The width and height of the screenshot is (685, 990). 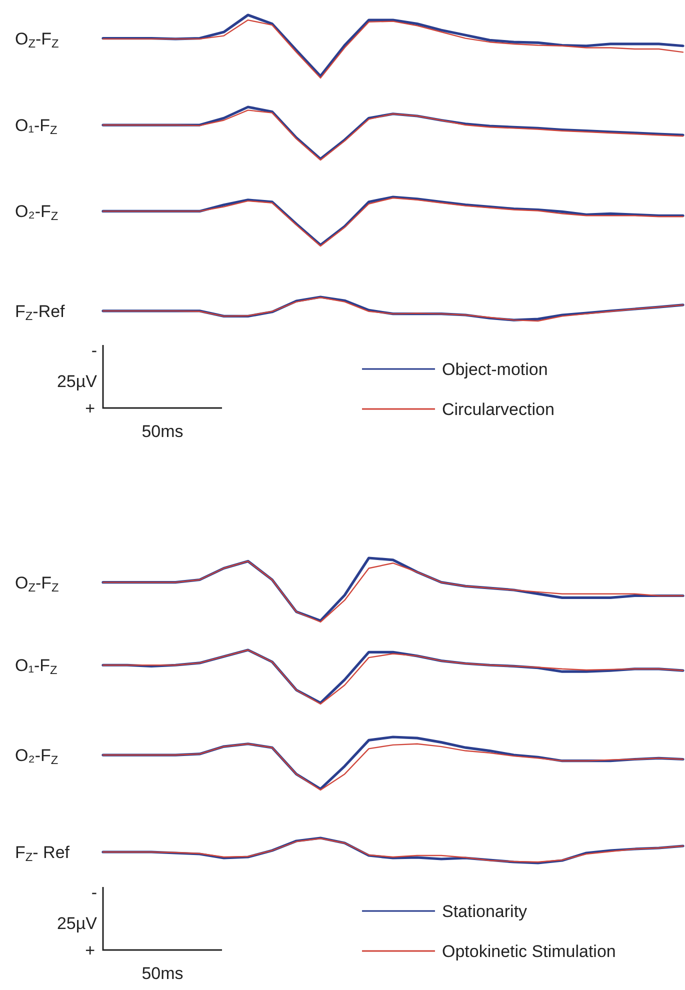 What do you see at coordinates (36, 127) in the screenshot?
I see `text: O₁-F$_{Z}$` at bounding box center [36, 127].